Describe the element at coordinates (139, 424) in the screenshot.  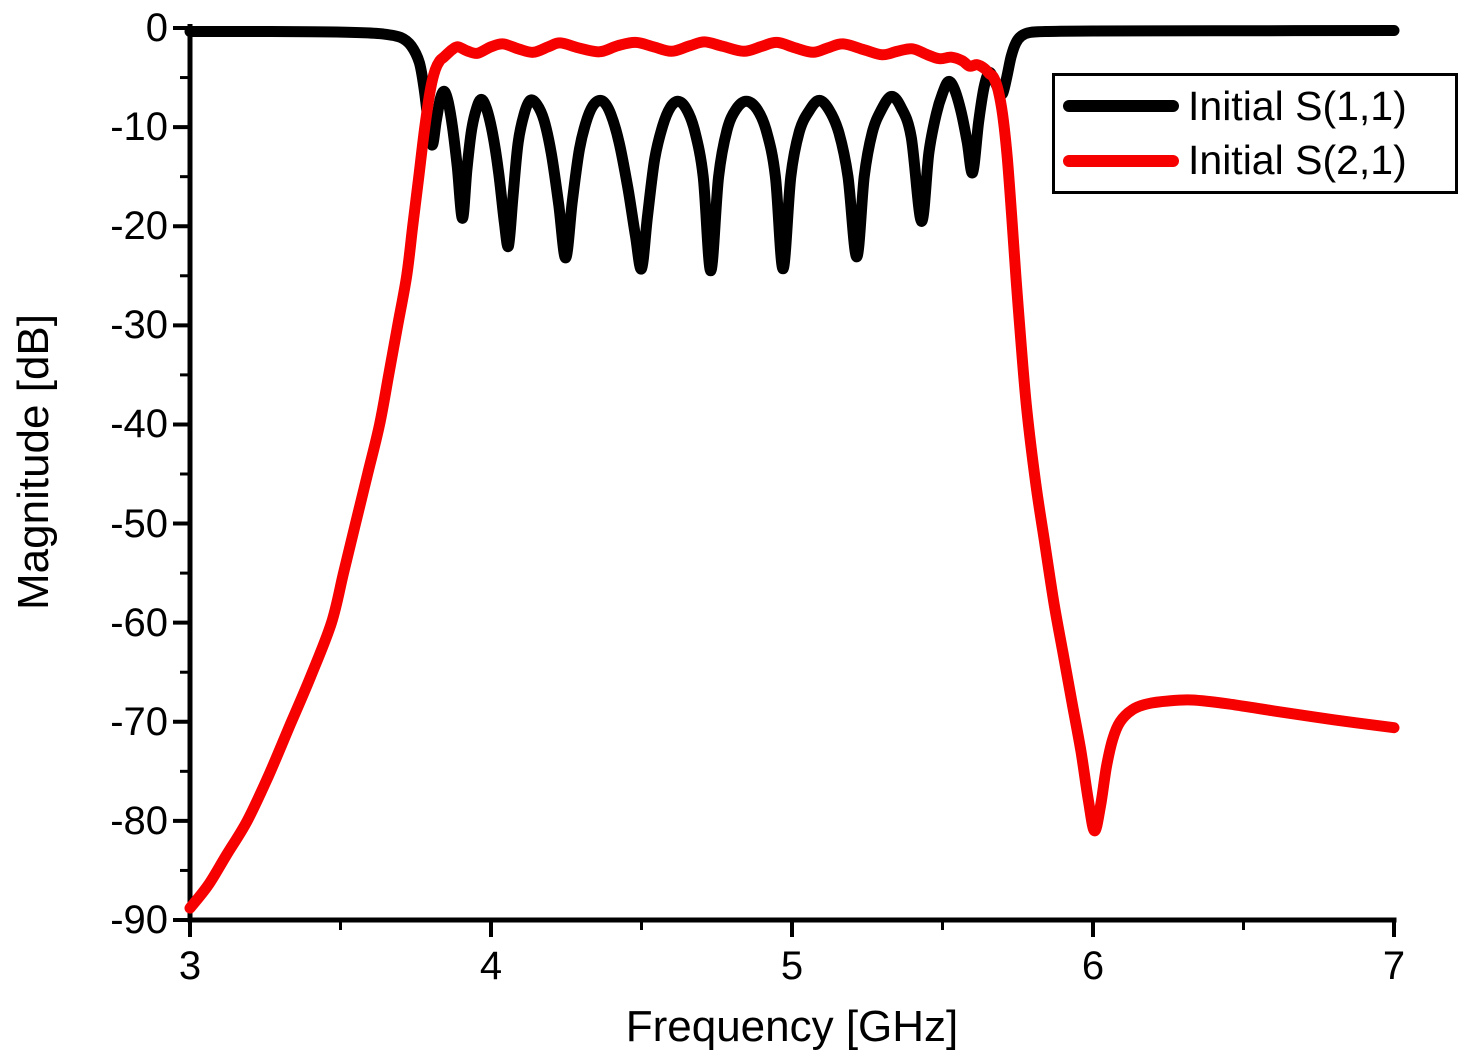
I see `y-tick-label: -40` at that location.